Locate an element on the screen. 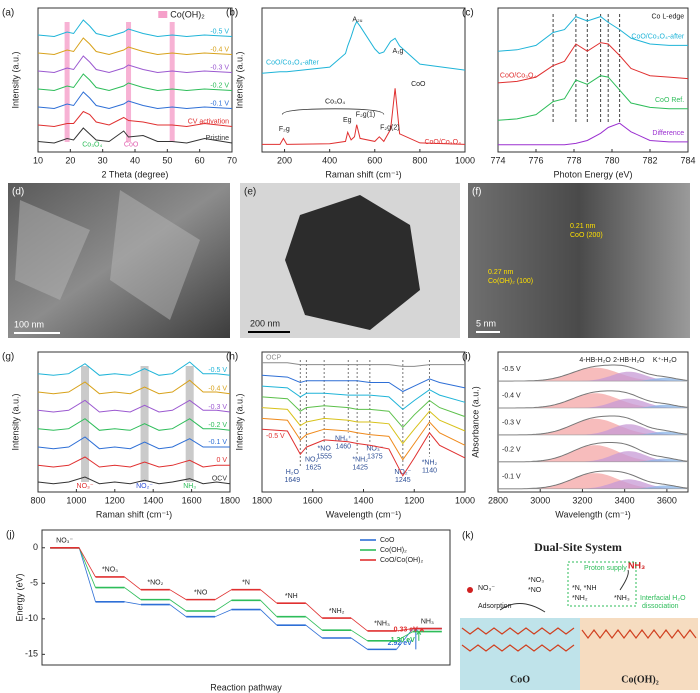  y-tick-label: -10 is located at coordinates (31, 618).